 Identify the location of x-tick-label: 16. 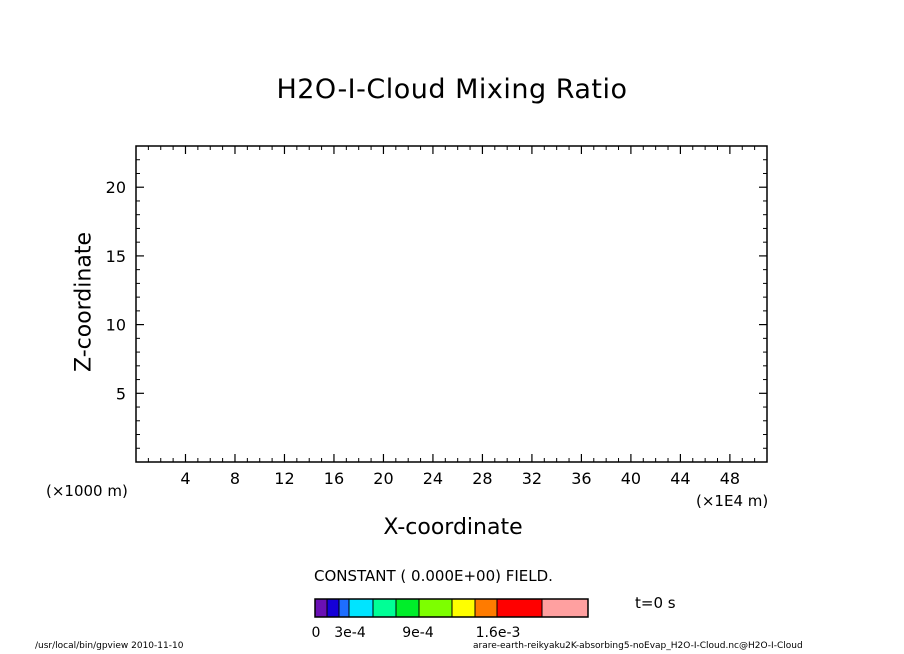
(334, 478).